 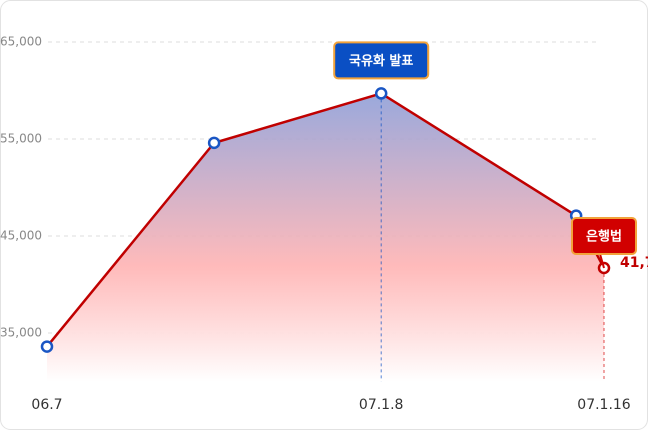 What do you see at coordinates (602, 261) in the screenshot?
I see `annotation-connector` at bounding box center [602, 261].